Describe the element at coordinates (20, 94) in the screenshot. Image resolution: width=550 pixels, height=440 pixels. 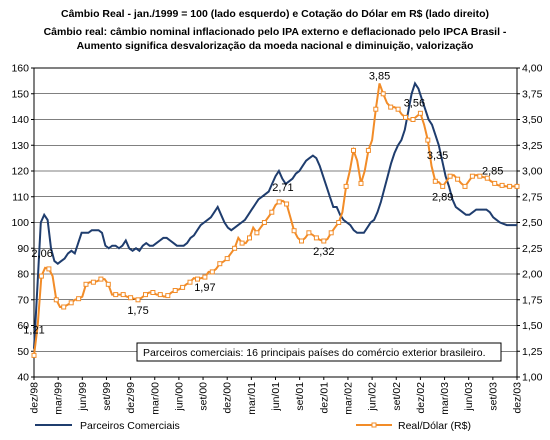
I see `y-left-tick-label: 150` at that location.